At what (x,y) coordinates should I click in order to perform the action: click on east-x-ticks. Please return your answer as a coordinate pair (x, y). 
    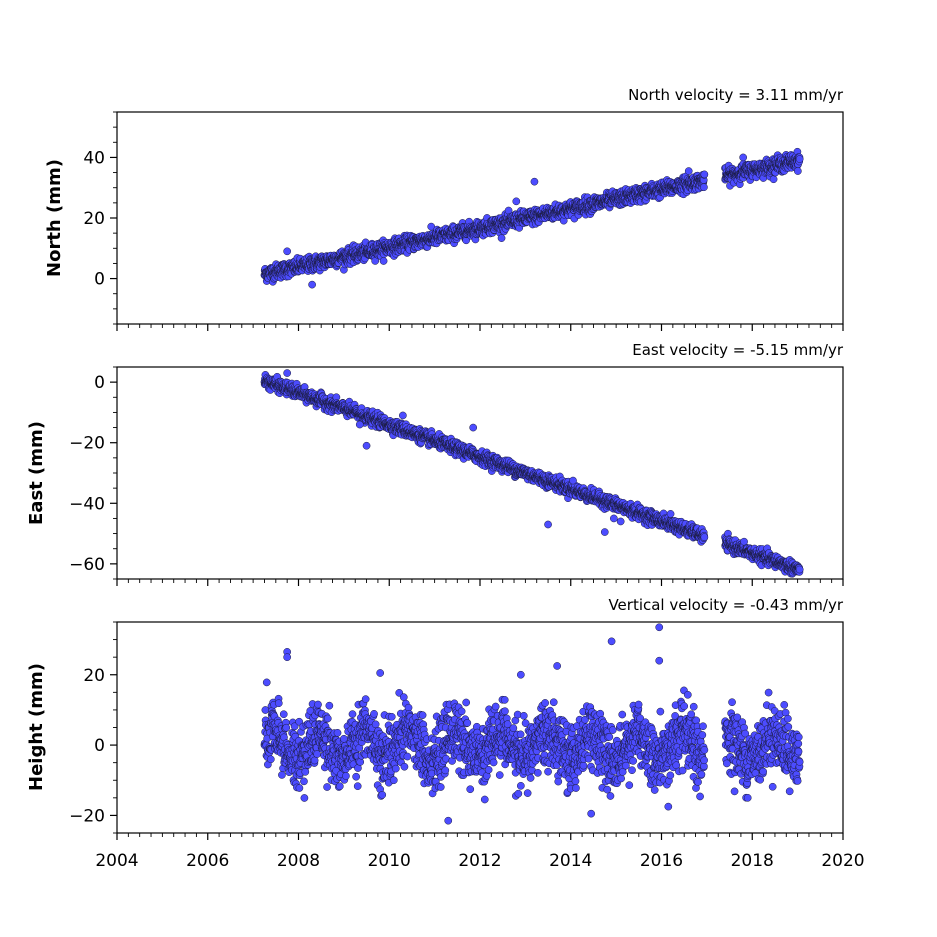
    Looking at the image, I should click on (480, 582).